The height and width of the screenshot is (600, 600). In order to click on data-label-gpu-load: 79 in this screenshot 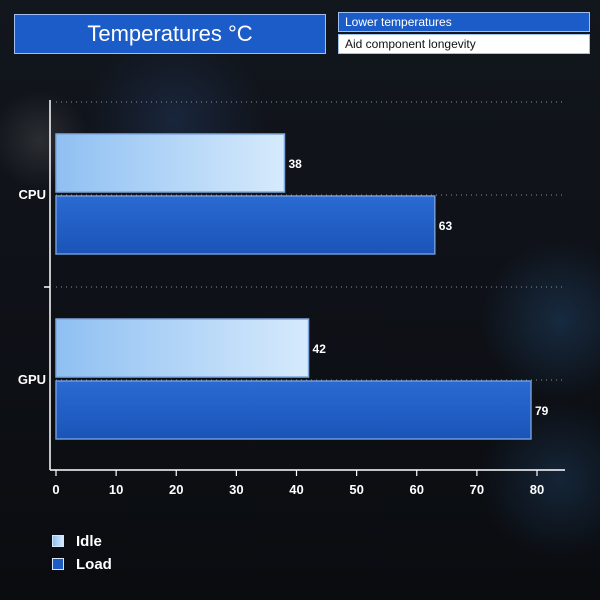, I will do `click(542, 411)`.